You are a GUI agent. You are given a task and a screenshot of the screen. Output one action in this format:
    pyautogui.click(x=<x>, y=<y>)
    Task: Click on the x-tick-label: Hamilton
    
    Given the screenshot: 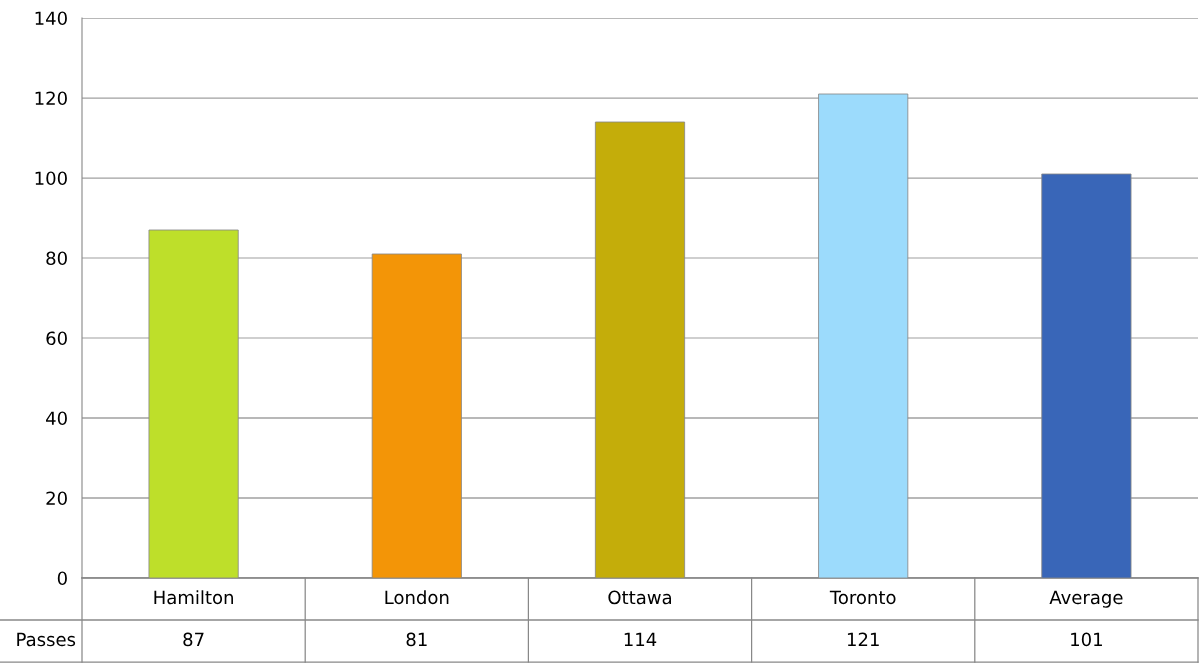 What is the action you would take?
    pyautogui.click(x=193, y=597)
    